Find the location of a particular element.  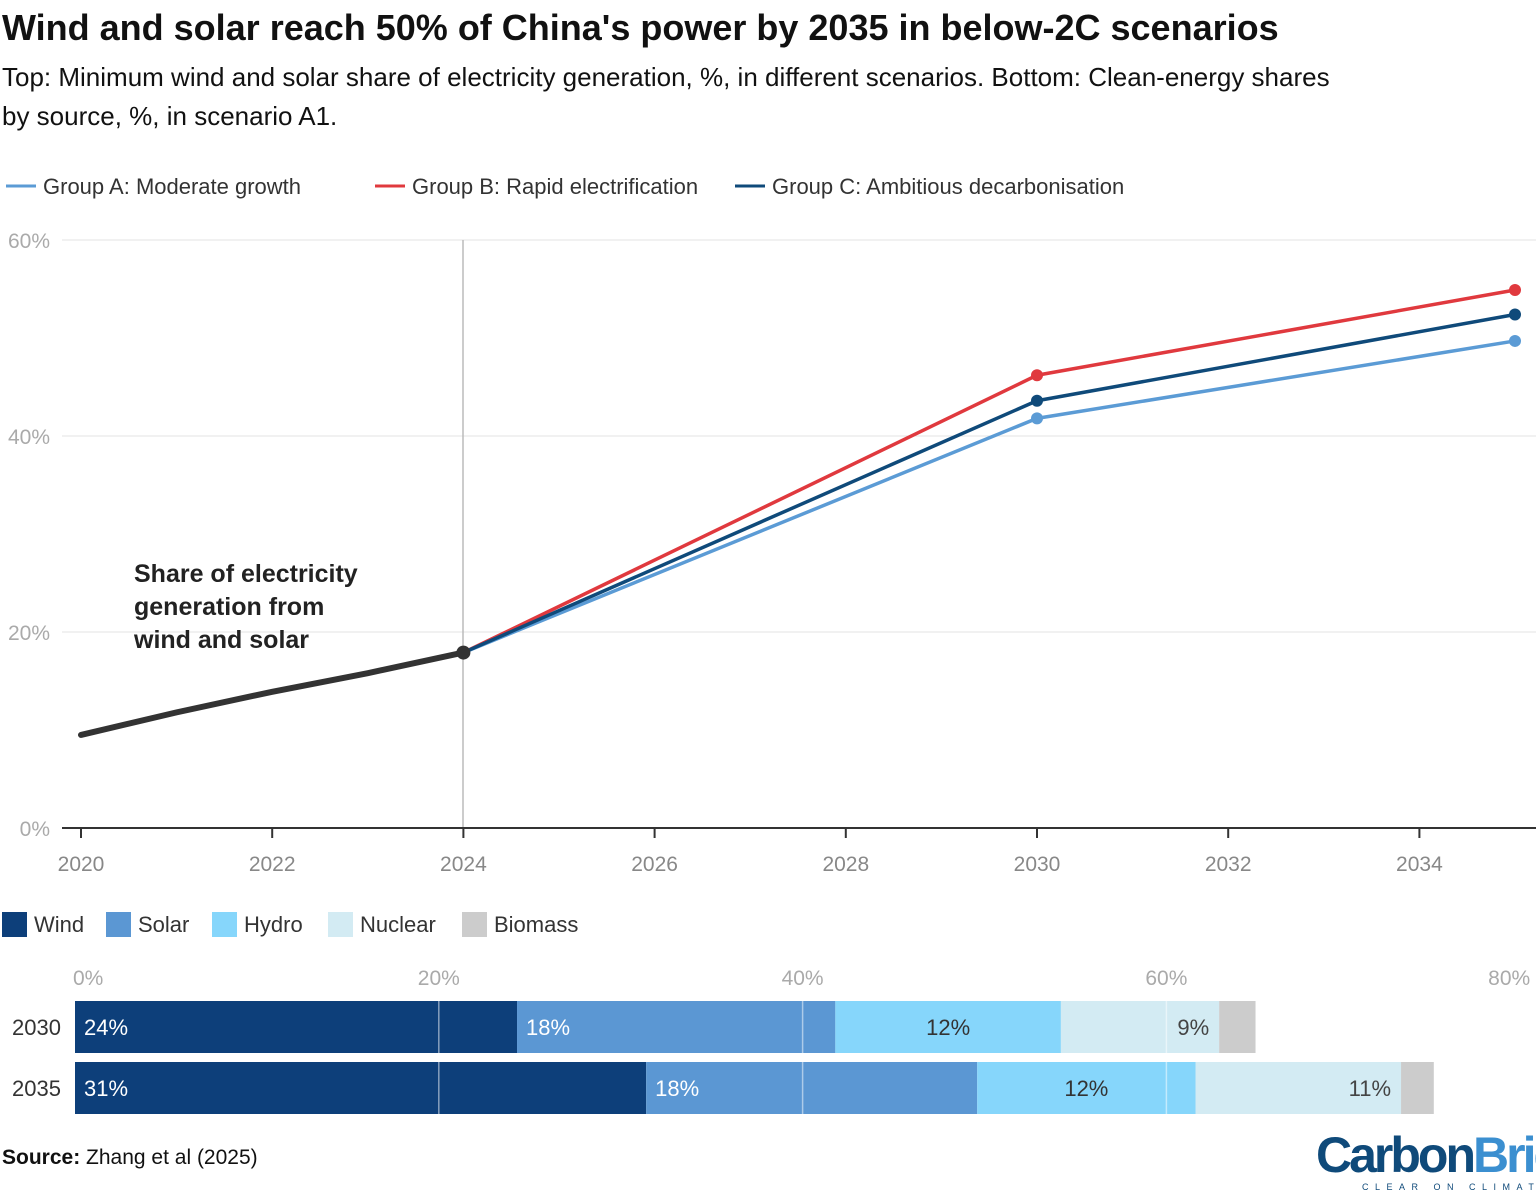

legend-label: Group B: Rapid electrification is located at coordinates (555, 186).